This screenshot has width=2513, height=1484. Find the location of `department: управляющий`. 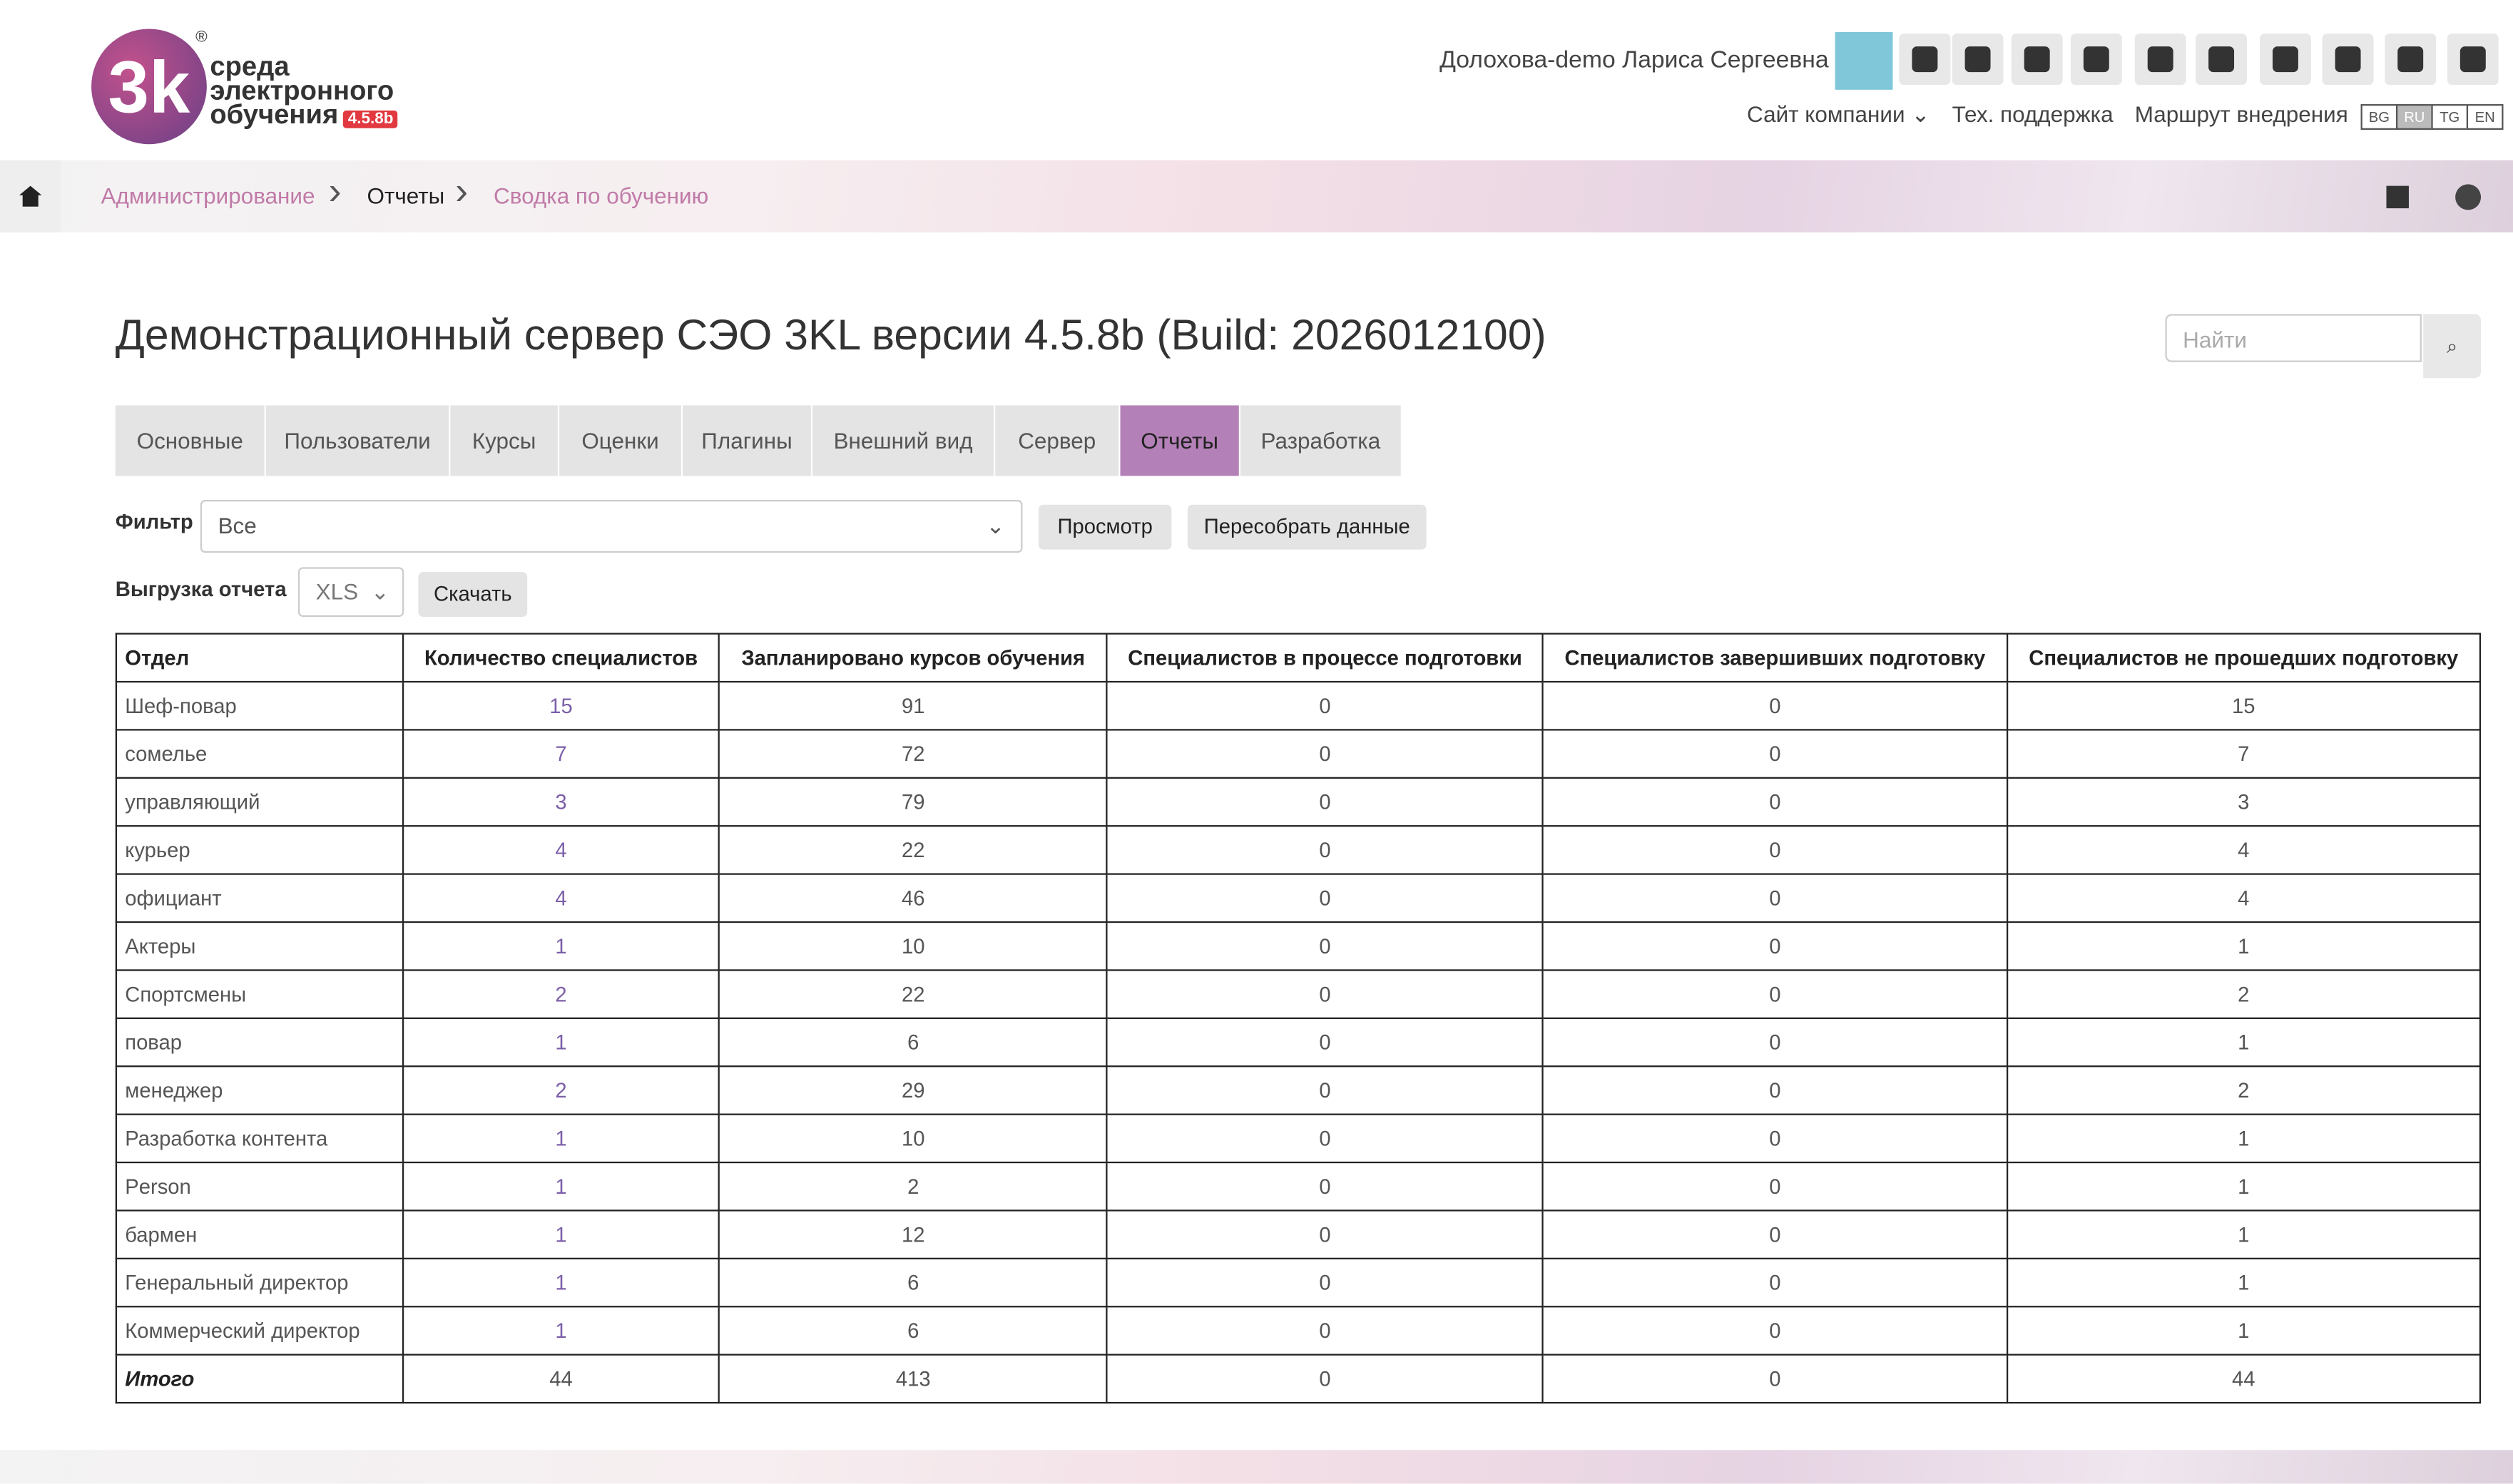

department: управляющий is located at coordinates (259, 802).